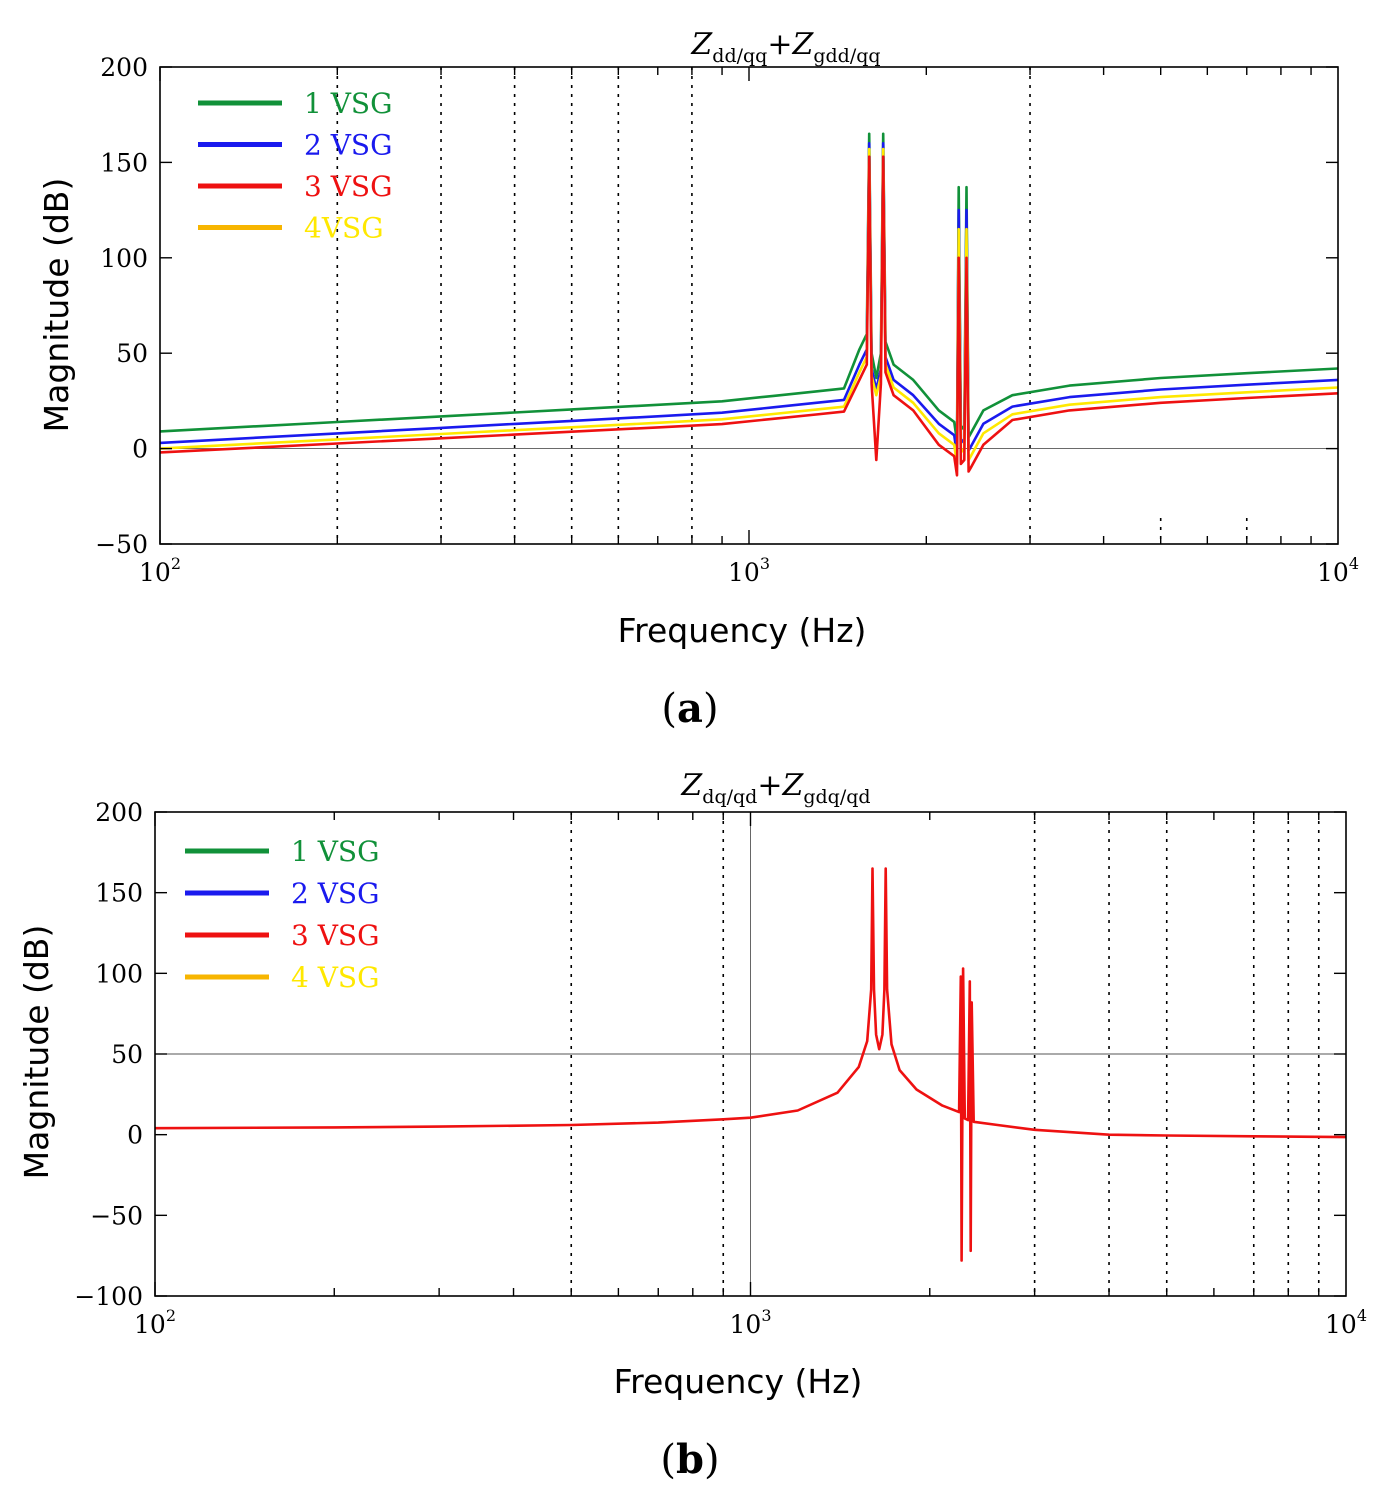  Describe the element at coordinates (335, 851) in the screenshot. I see `chart-b-legend-label: 1 VSG` at that location.